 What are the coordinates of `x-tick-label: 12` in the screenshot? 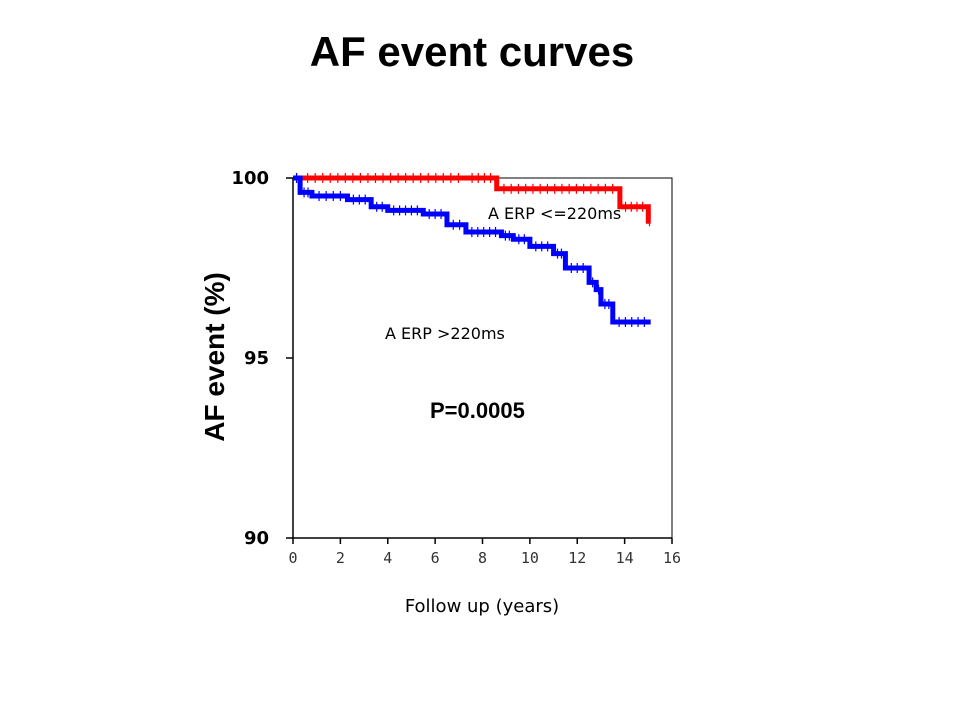 It's located at (577, 558).